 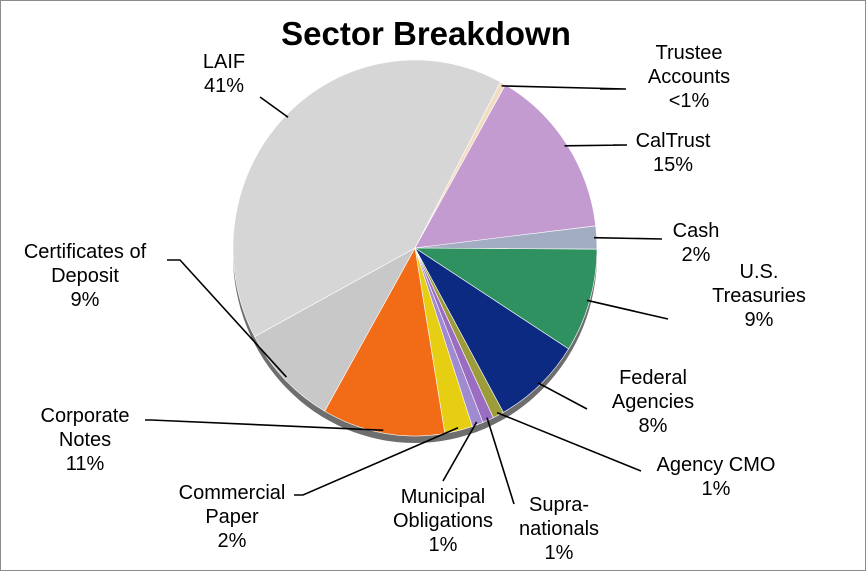 I want to click on slice-label-line: Municipal, so click(x=443, y=497).